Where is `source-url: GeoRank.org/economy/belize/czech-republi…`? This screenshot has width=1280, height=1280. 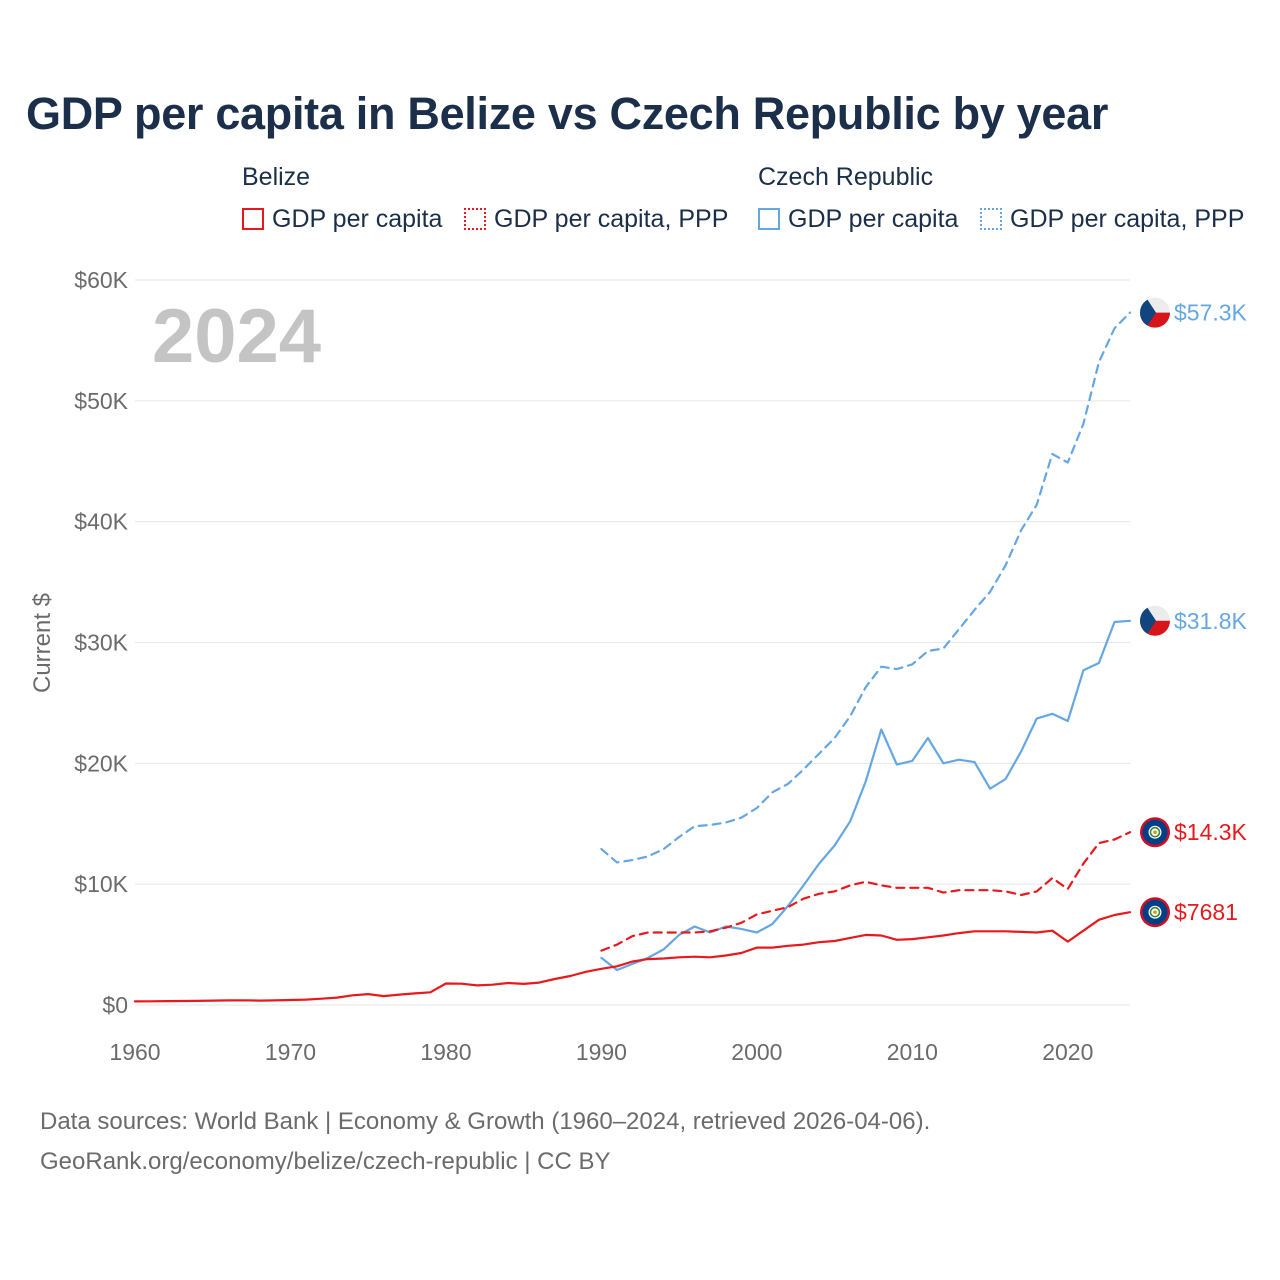 source-url: GeoRank.org/economy/belize/czech-republi… is located at coordinates (325, 1161).